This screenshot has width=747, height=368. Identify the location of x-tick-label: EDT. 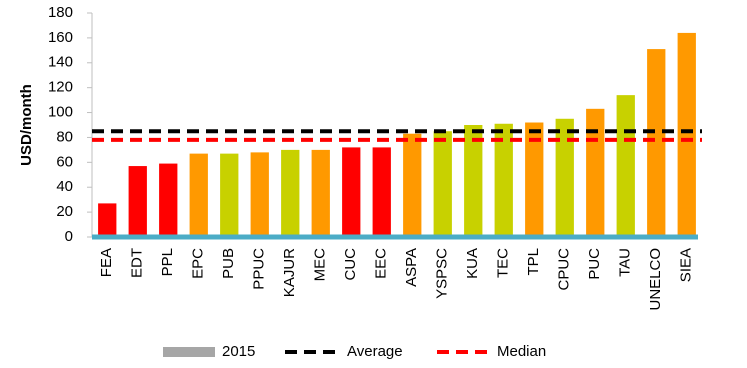
(137, 263).